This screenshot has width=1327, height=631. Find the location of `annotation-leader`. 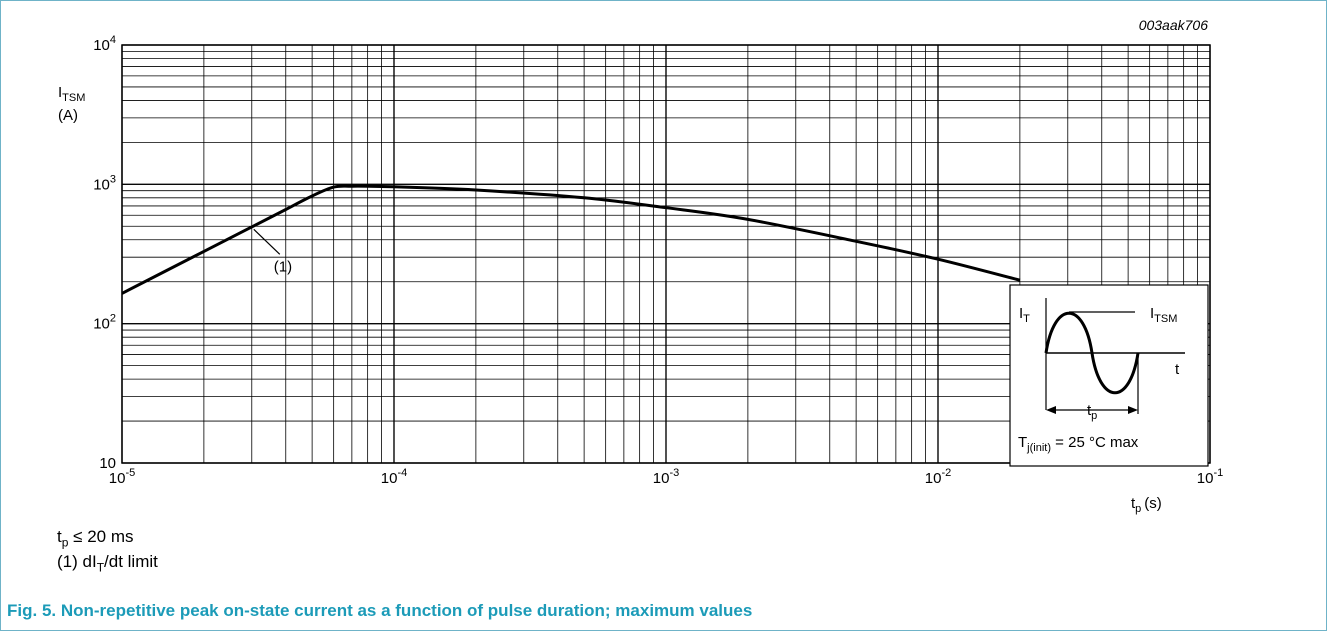

annotation-leader is located at coordinates (267, 241).